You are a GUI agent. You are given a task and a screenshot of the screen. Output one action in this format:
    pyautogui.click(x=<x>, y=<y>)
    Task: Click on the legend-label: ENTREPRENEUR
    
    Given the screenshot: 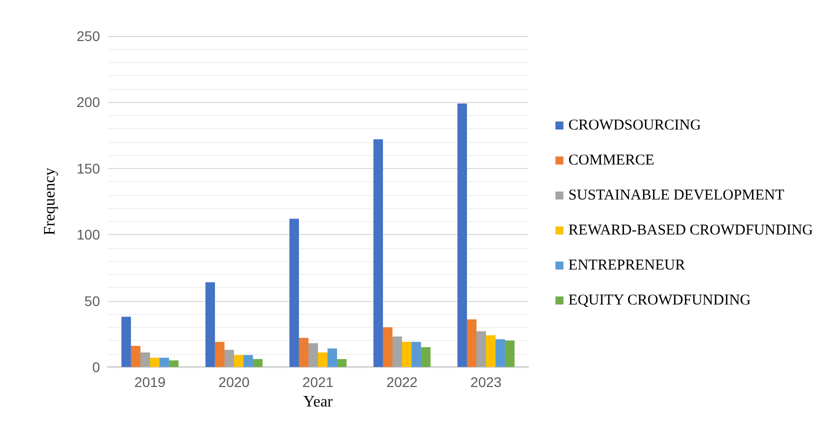 What is the action you would take?
    pyautogui.click(x=627, y=266)
    